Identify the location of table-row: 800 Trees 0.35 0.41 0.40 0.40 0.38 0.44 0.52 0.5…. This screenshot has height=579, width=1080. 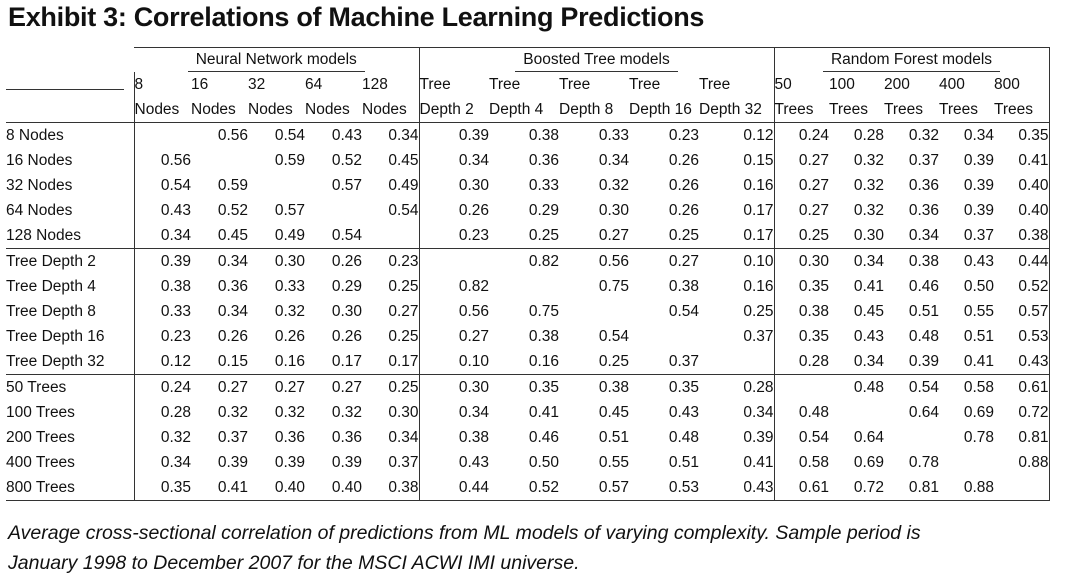
(528, 488).